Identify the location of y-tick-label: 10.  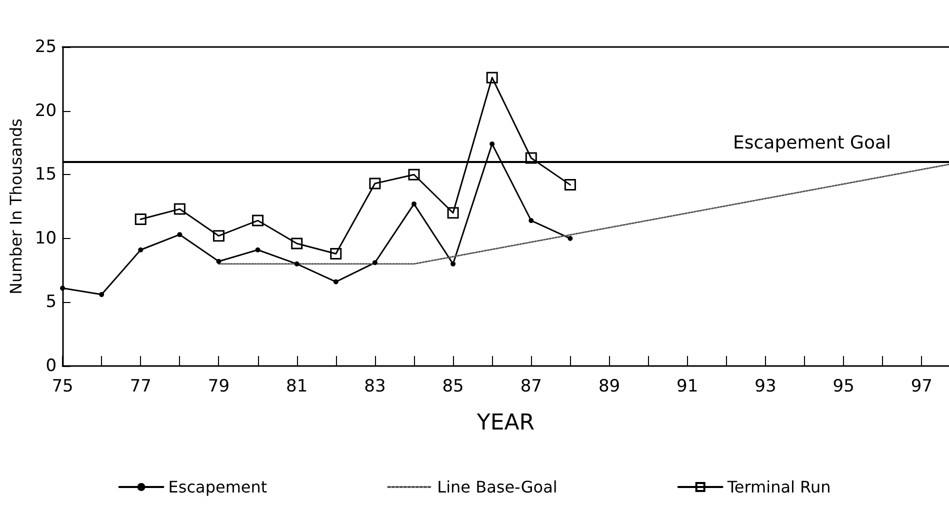
(45, 238).